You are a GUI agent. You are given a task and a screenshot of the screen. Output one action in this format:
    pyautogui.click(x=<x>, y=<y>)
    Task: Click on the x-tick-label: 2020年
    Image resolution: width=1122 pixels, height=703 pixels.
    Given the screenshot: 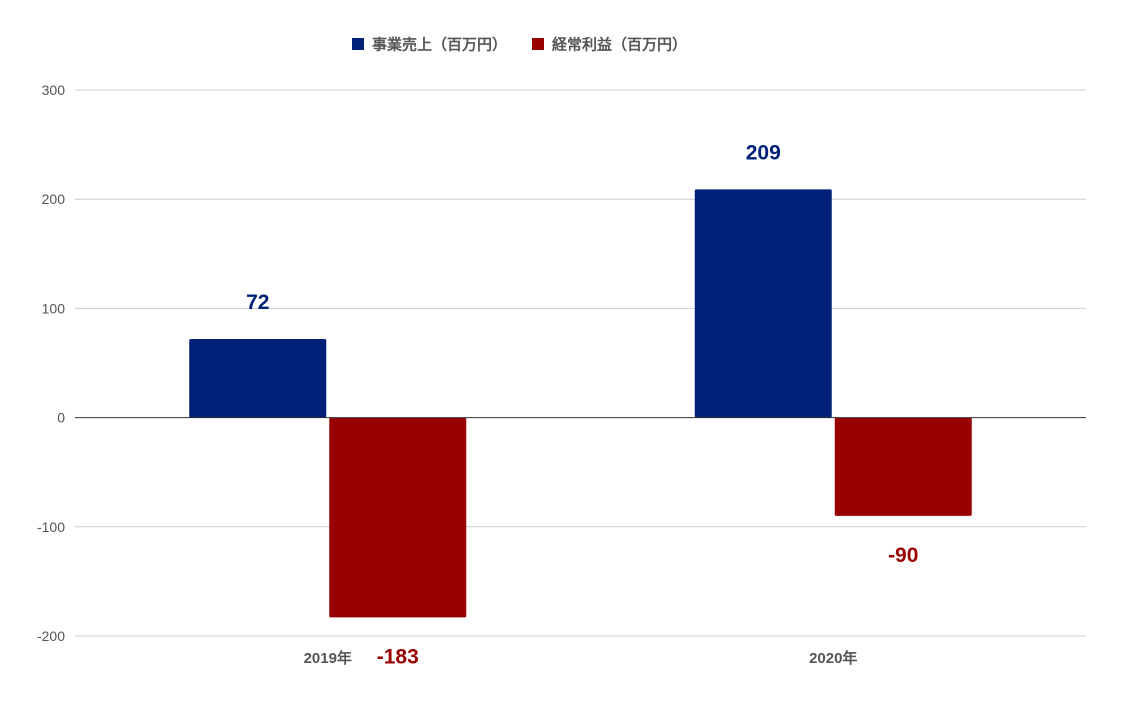 What is the action you would take?
    pyautogui.click(x=833, y=658)
    